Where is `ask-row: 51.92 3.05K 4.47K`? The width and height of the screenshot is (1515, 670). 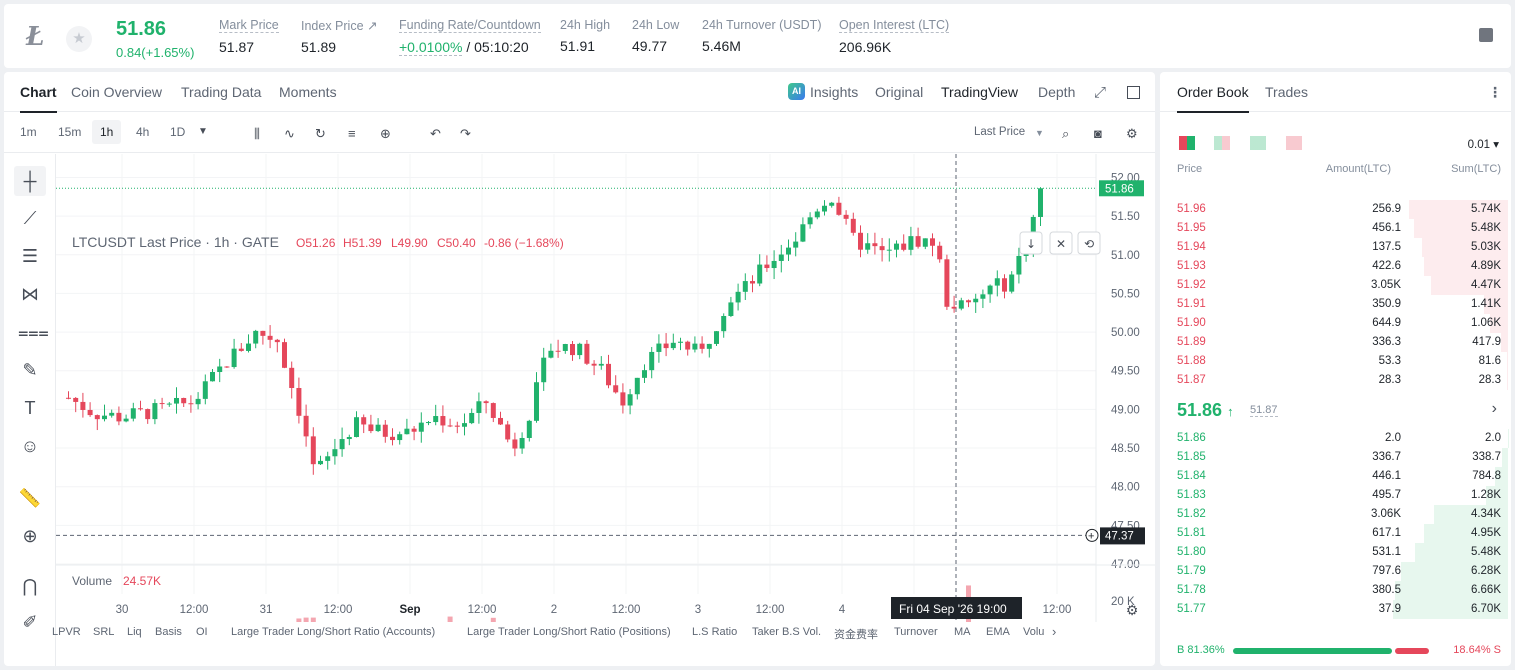
ask-row: 51.92 3.05K 4.47K is located at coordinates (1342, 285).